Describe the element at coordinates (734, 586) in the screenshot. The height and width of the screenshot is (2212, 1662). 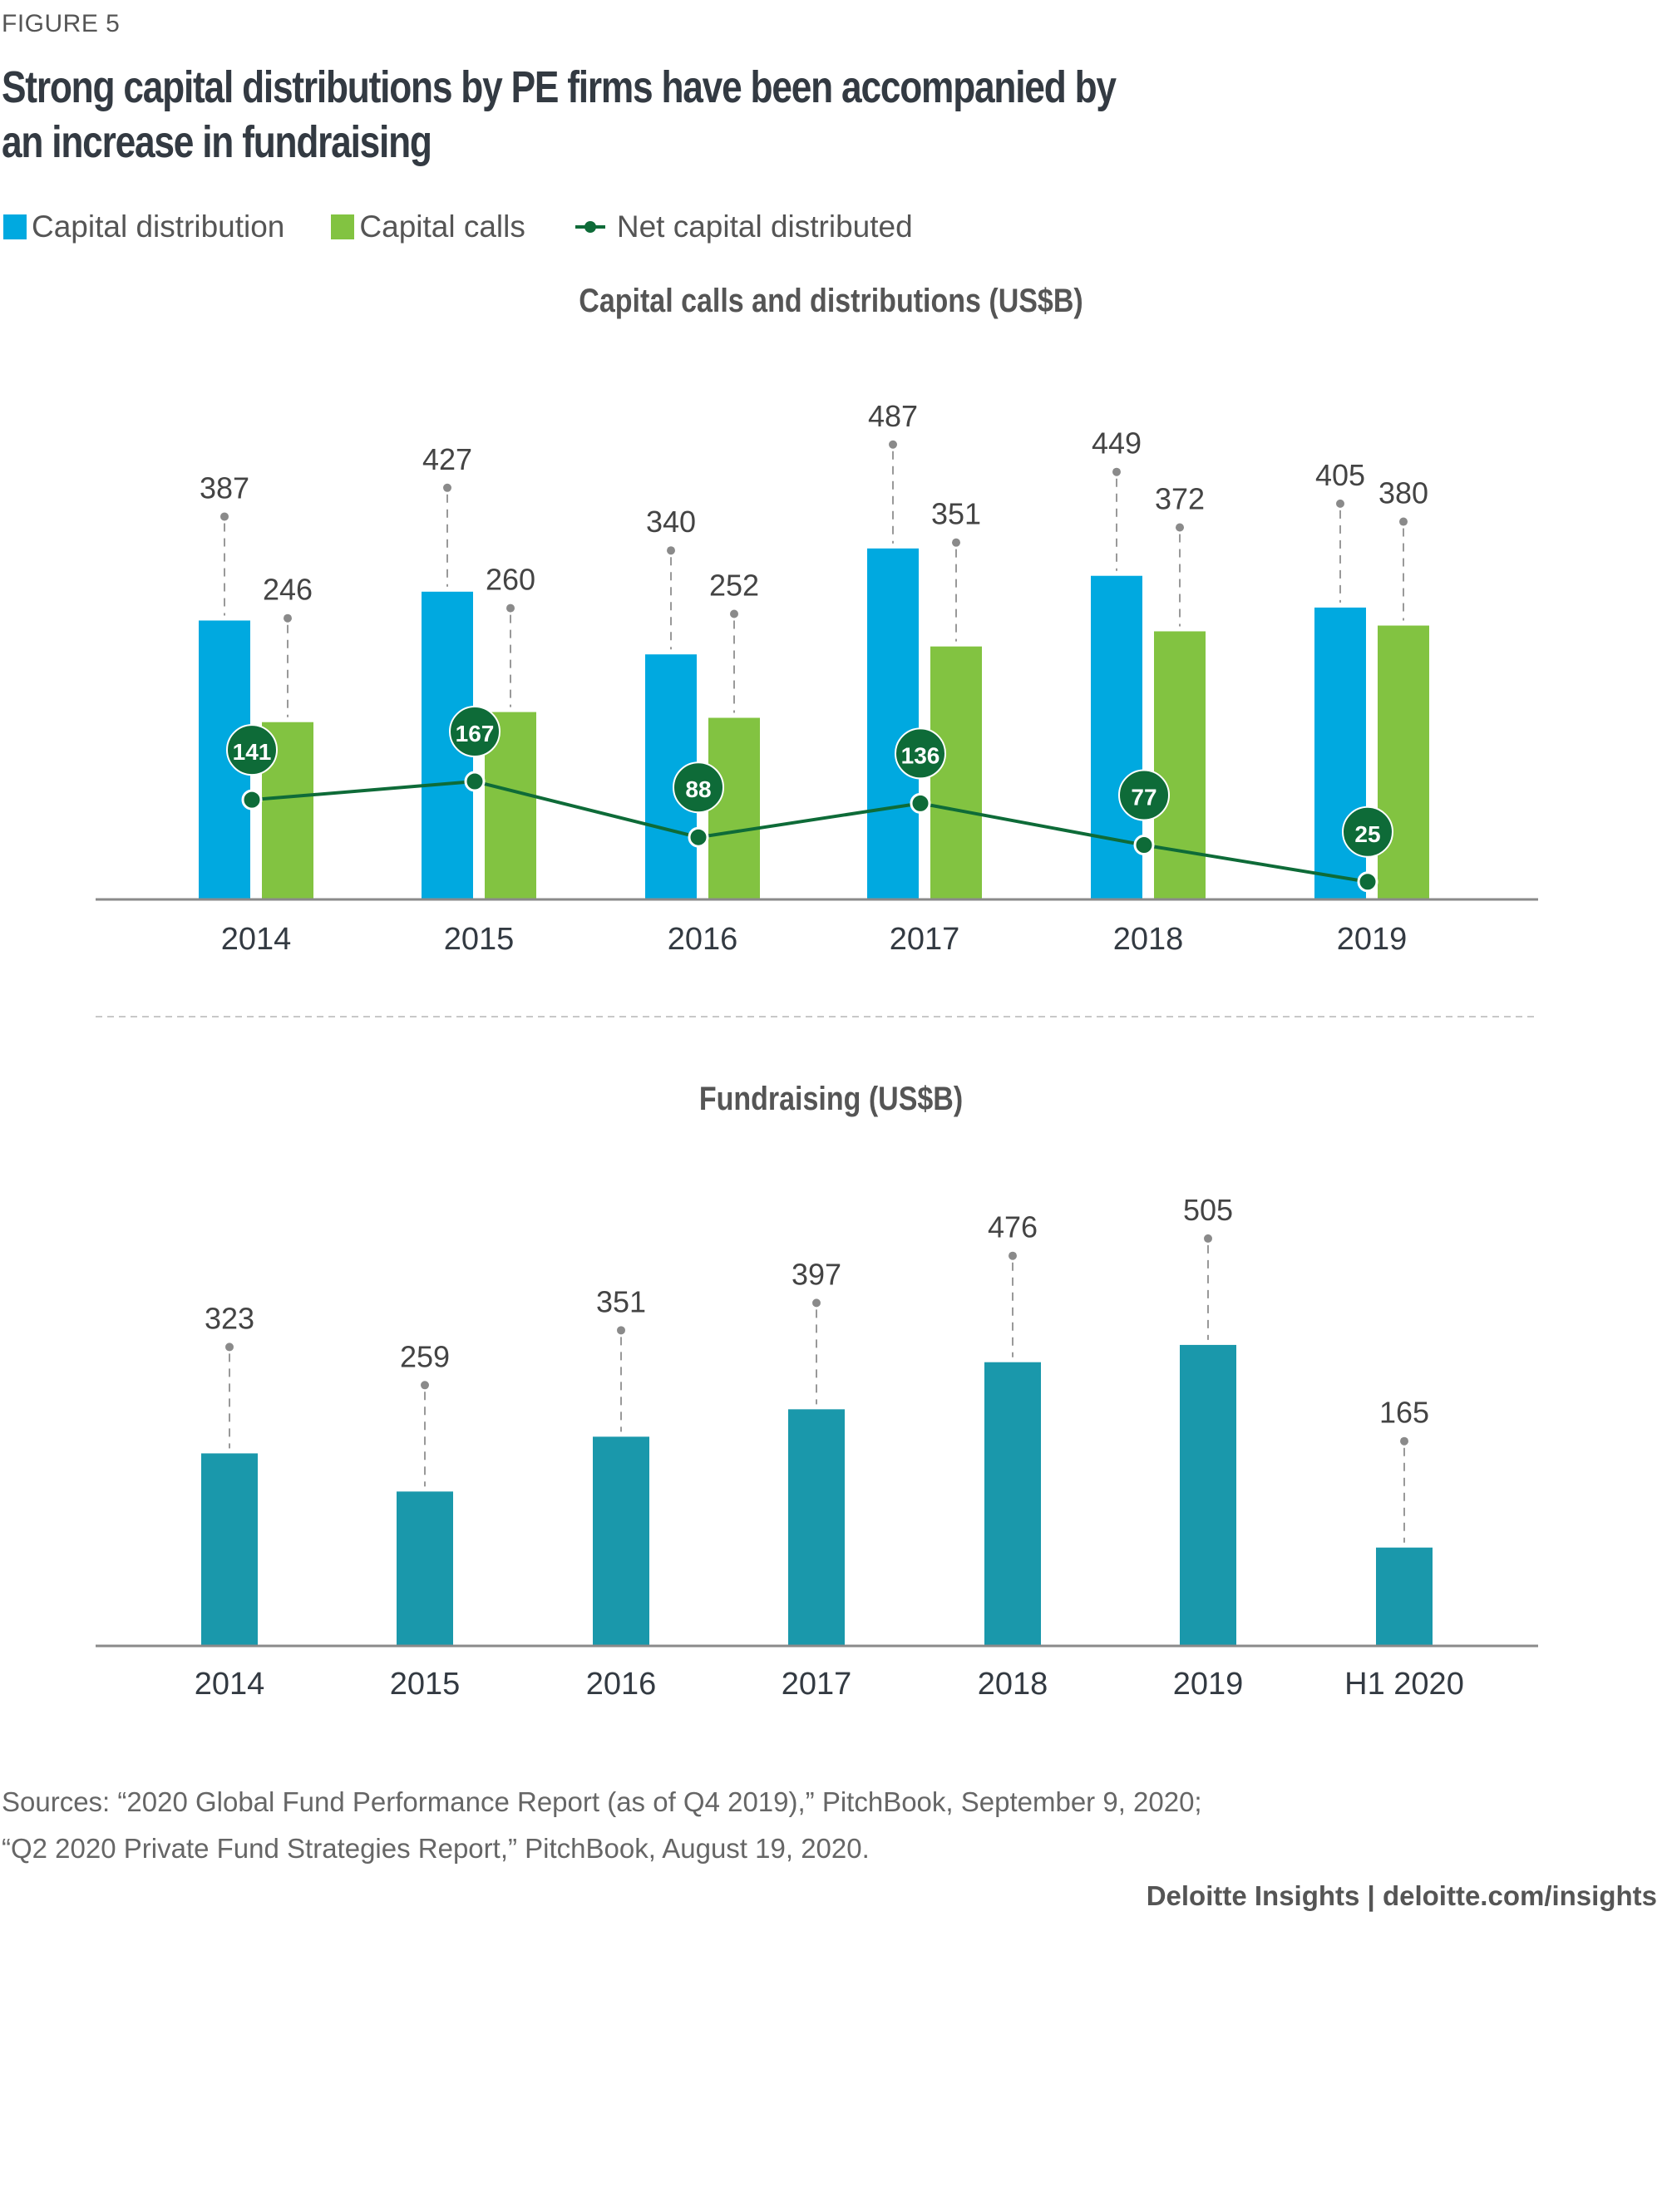
I see `capital-calls-value-label: 252` at that location.